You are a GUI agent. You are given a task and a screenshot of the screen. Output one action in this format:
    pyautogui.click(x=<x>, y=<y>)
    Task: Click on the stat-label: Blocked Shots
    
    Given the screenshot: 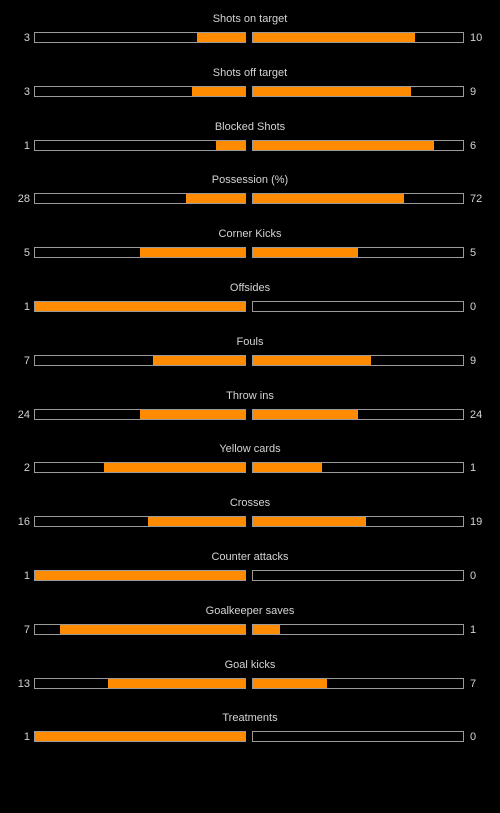 What is the action you would take?
    pyautogui.click(x=250, y=127)
    